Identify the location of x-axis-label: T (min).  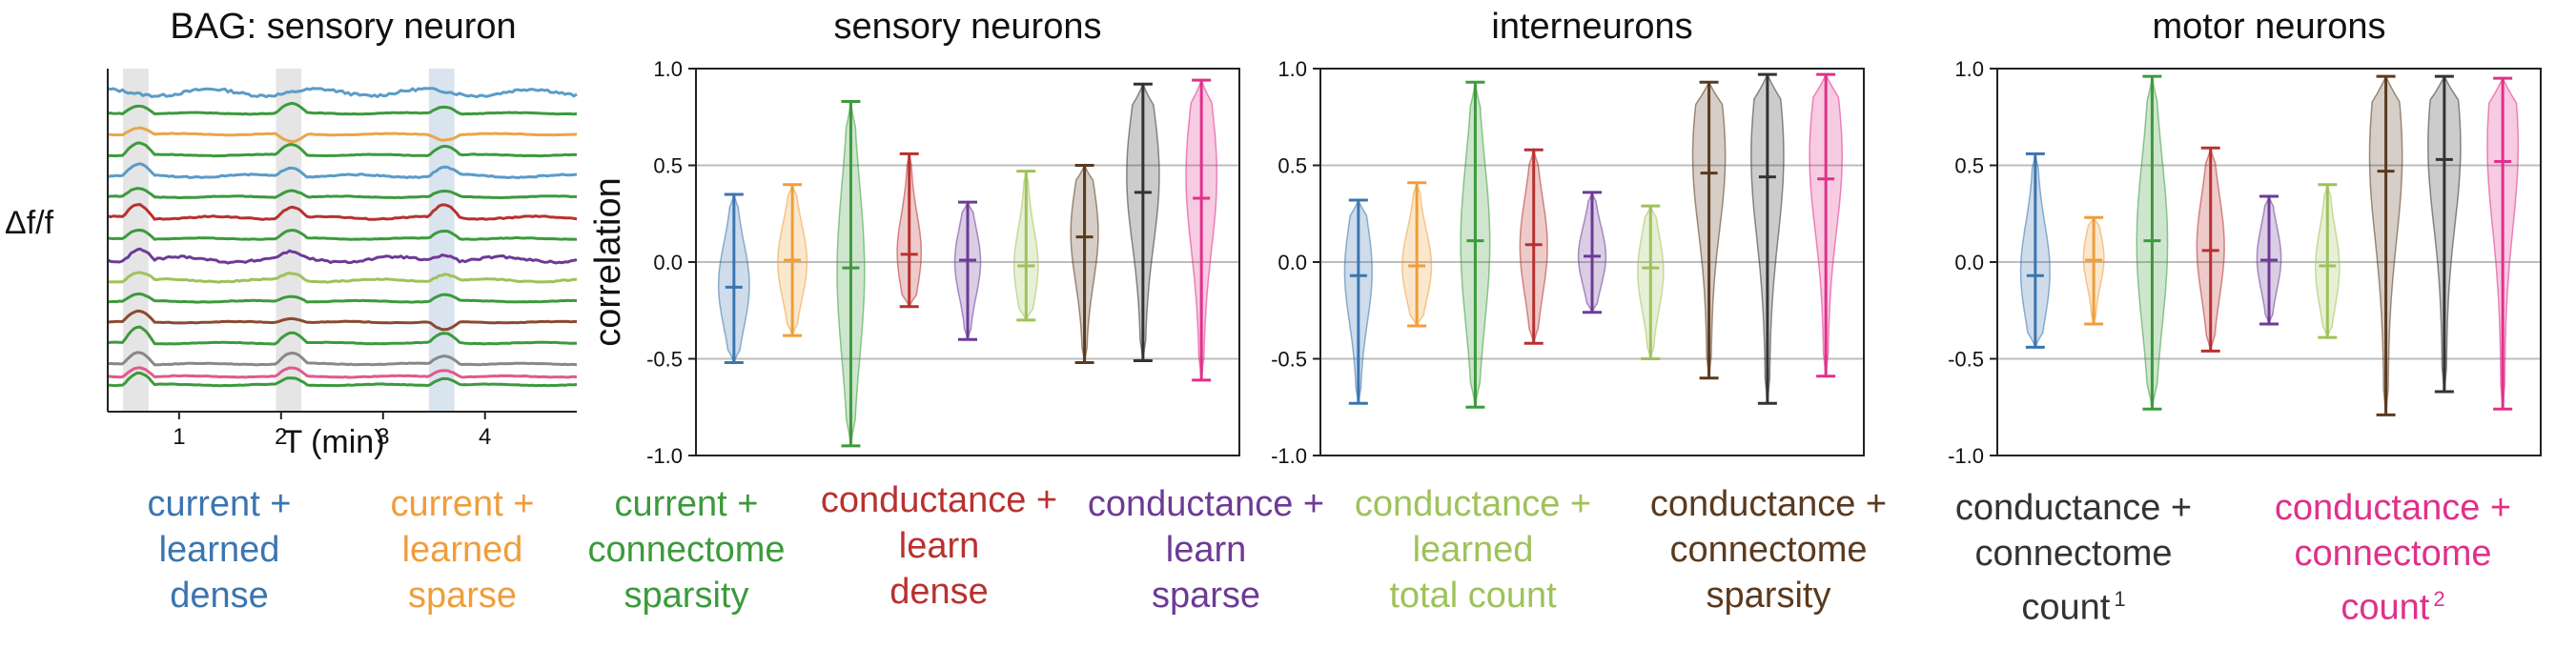
(333, 442).